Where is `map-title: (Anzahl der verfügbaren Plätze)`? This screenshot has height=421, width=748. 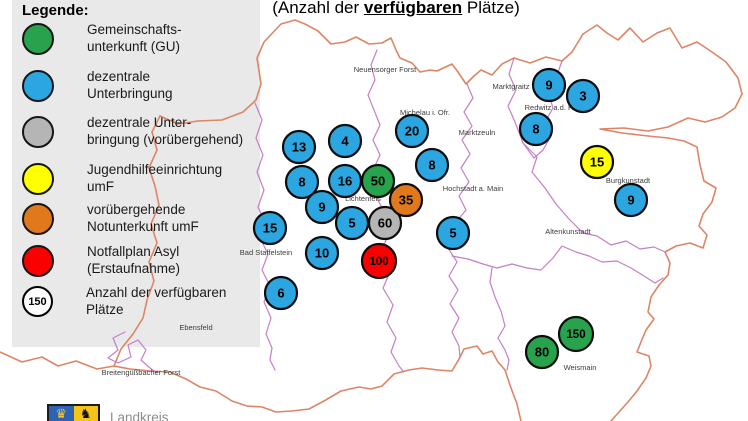 map-title: (Anzahl der verfügbaren Plätze) is located at coordinates (396, 9).